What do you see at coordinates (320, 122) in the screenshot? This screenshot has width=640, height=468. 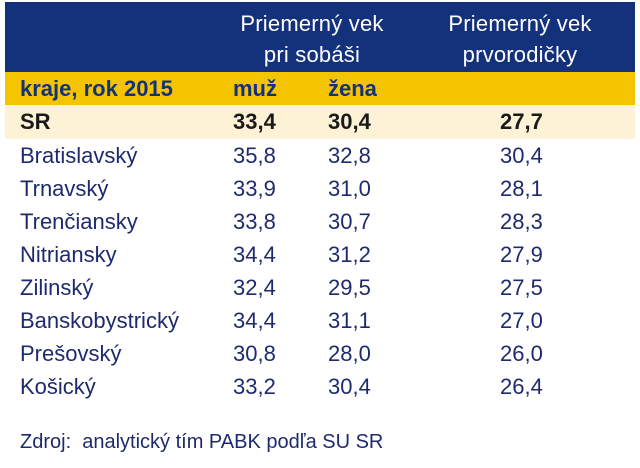 I see `table-row-total: SR 33,4 30,4 27,7` at bounding box center [320, 122].